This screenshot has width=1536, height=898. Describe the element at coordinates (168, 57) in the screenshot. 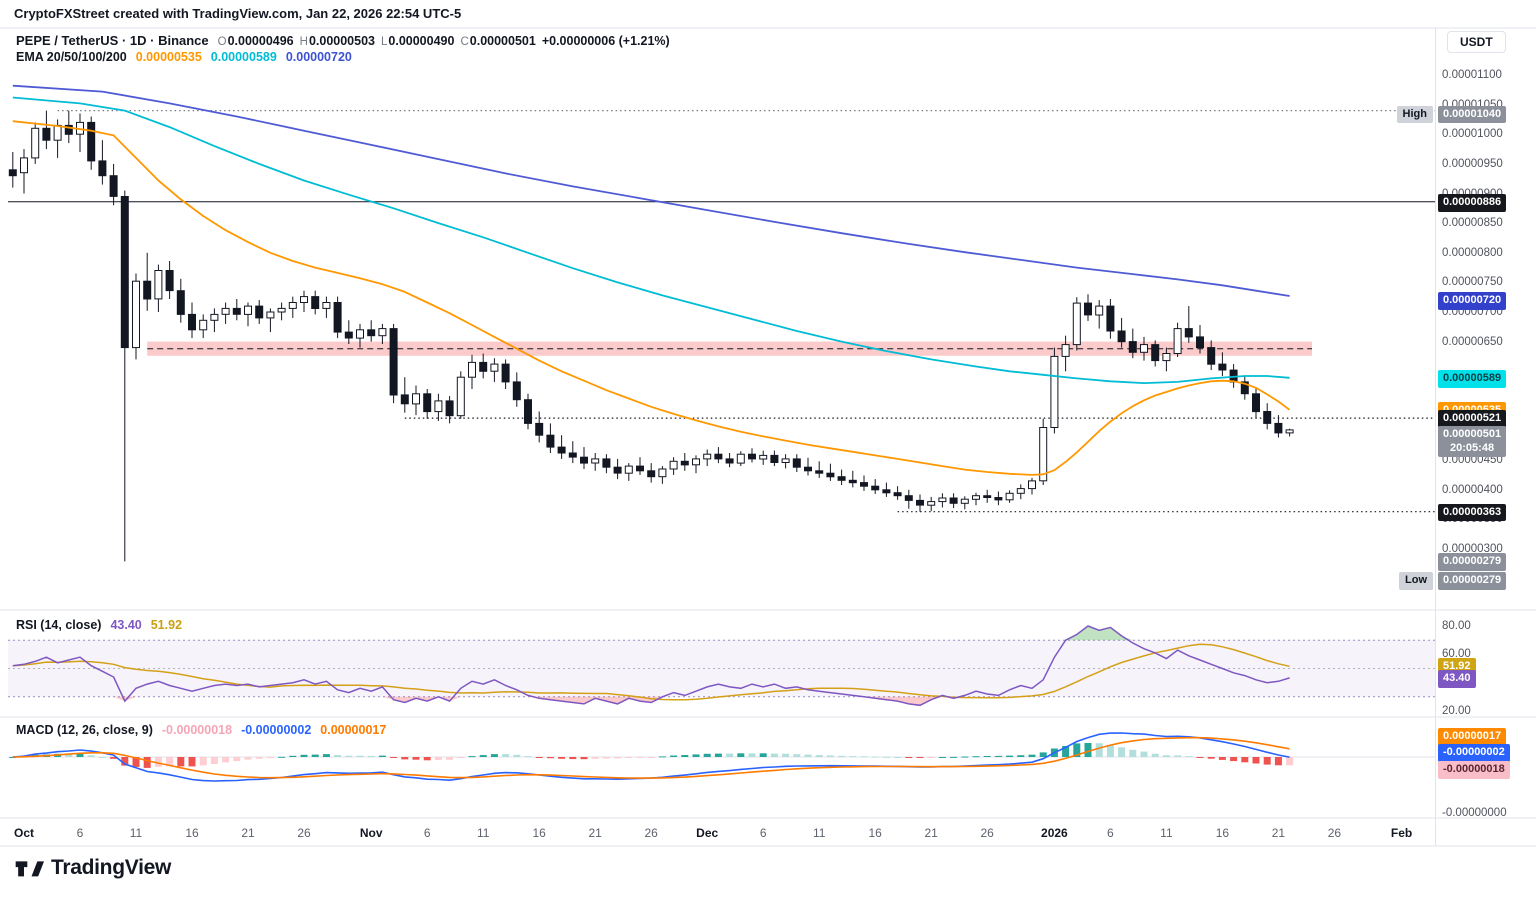

I see `ema20-value: 0.00000535` at that location.